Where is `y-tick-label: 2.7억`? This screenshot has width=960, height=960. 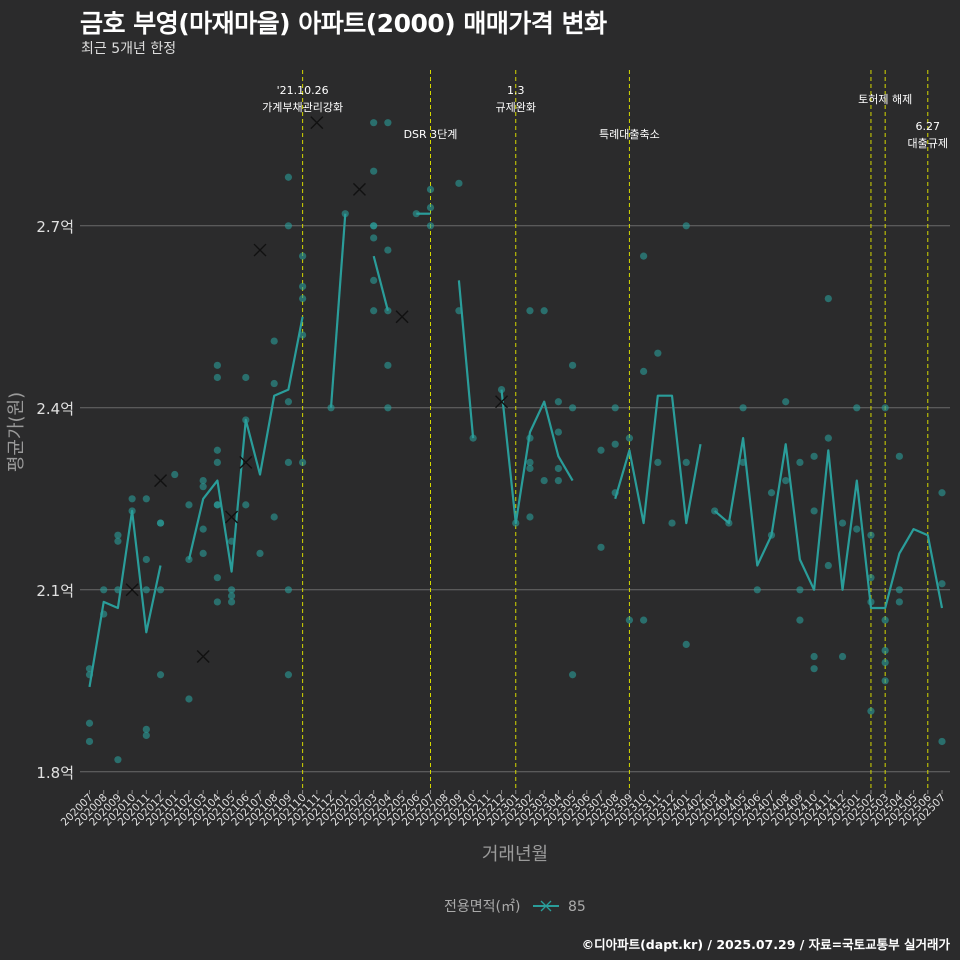 y-tick-label: 2.7억 is located at coordinates (55, 227).